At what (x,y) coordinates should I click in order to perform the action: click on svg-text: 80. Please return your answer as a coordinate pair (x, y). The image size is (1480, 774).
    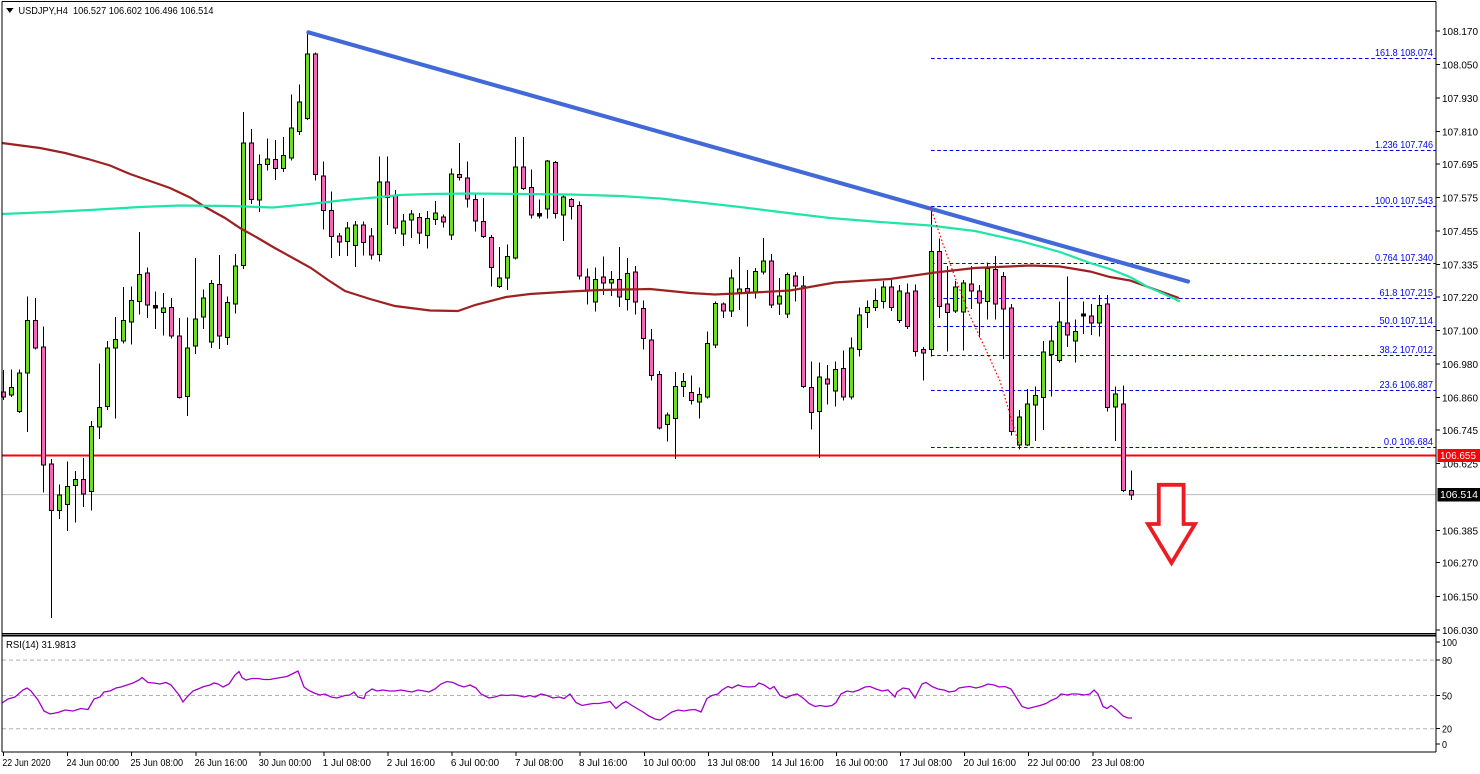
    Looking at the image, I should click on (1447, 661).